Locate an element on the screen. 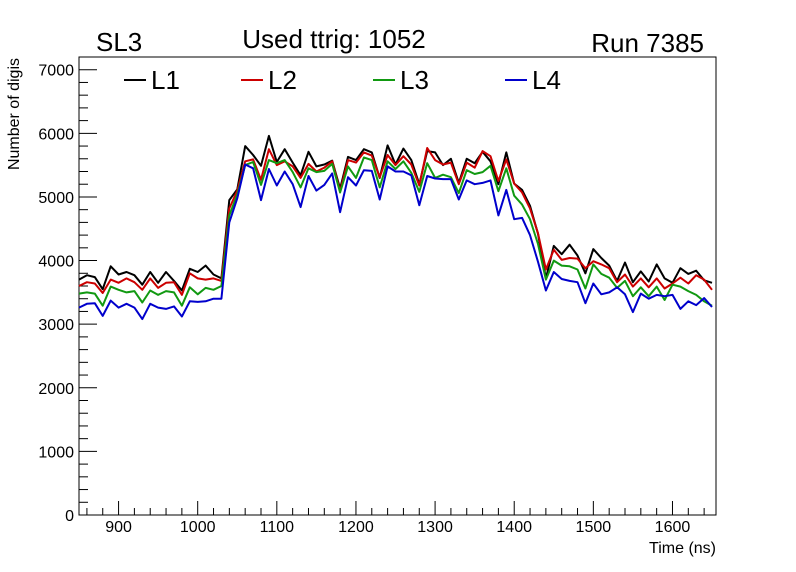  y-tick-label: 6000 is located at coordinates (56, 134).